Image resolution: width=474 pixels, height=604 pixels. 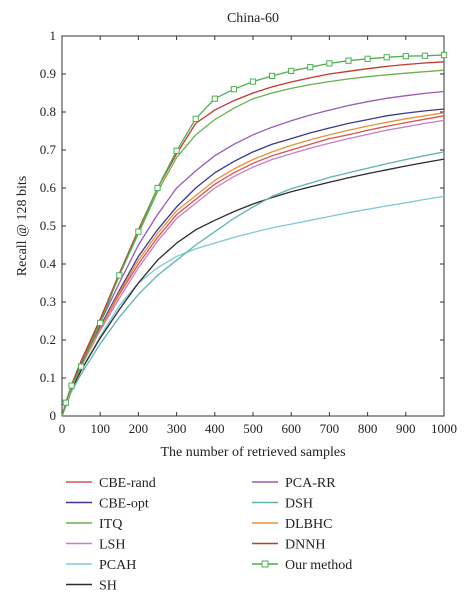 What do you see at coordinates (48, 301) in the screenshot?
I see `y-tick-label: 0.3` at bounding box center [48, 301].